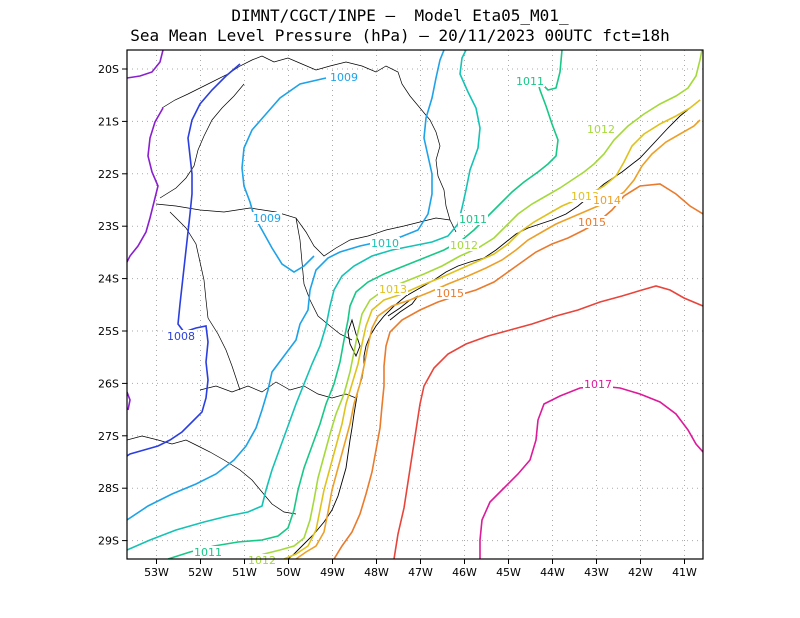 The width and height of the screenshot is (800, 618). I want to click on x-tick-label: 44W, so click(552, 572).